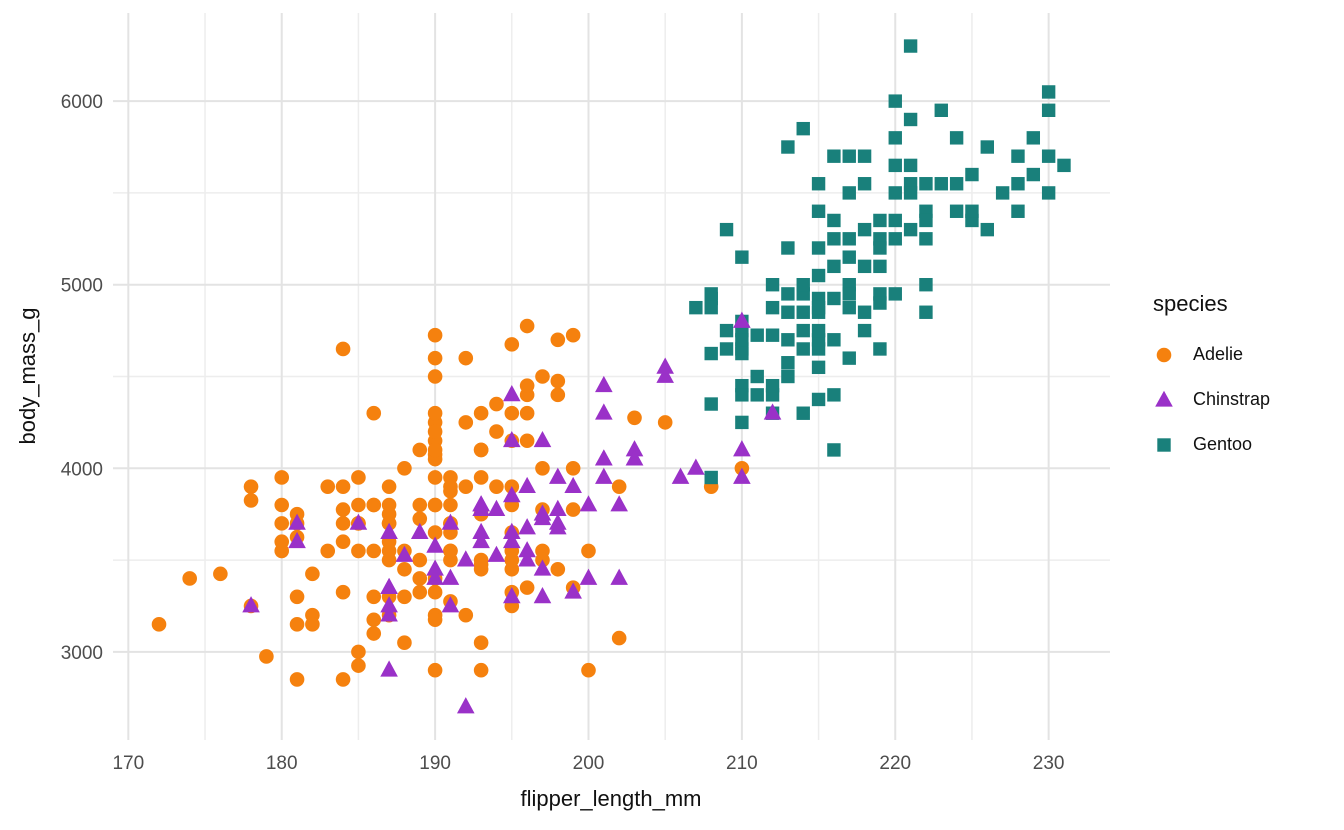 Image resolution: width=1344 pixels, height=830 pixels. Describe the element at coordinates (742, 763) in the screenshot. I see `x-tick-label: 210` at that location.